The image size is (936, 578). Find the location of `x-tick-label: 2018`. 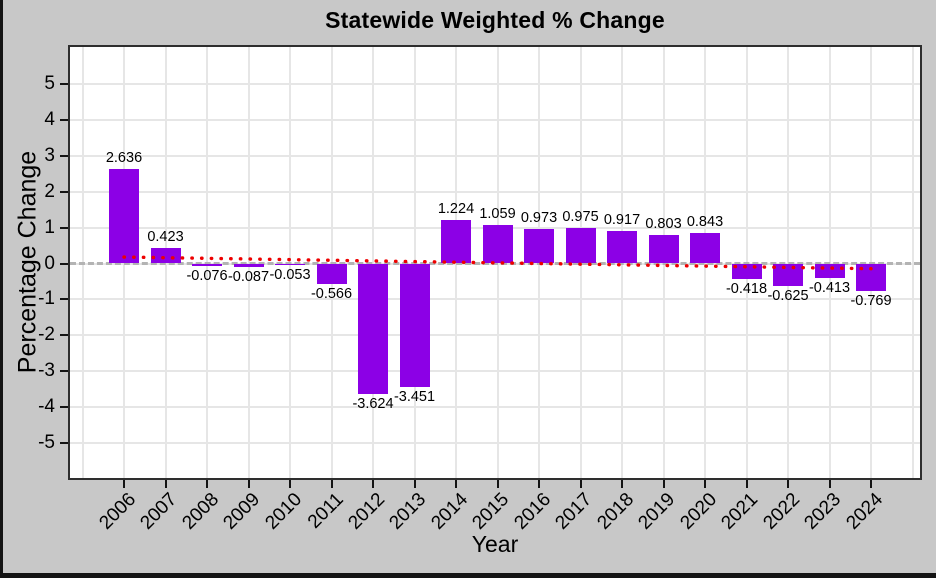

x-tick-label: 2018 is located at coordinates (615, 511).